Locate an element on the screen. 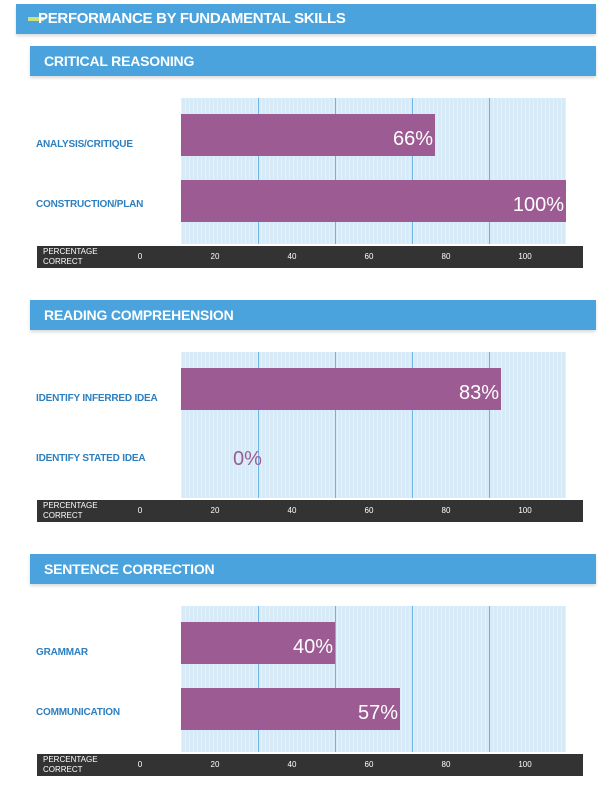 The width and height of the screenshot is (610, 788). bar-value-label: 83% is located at coordinates (478, 393).